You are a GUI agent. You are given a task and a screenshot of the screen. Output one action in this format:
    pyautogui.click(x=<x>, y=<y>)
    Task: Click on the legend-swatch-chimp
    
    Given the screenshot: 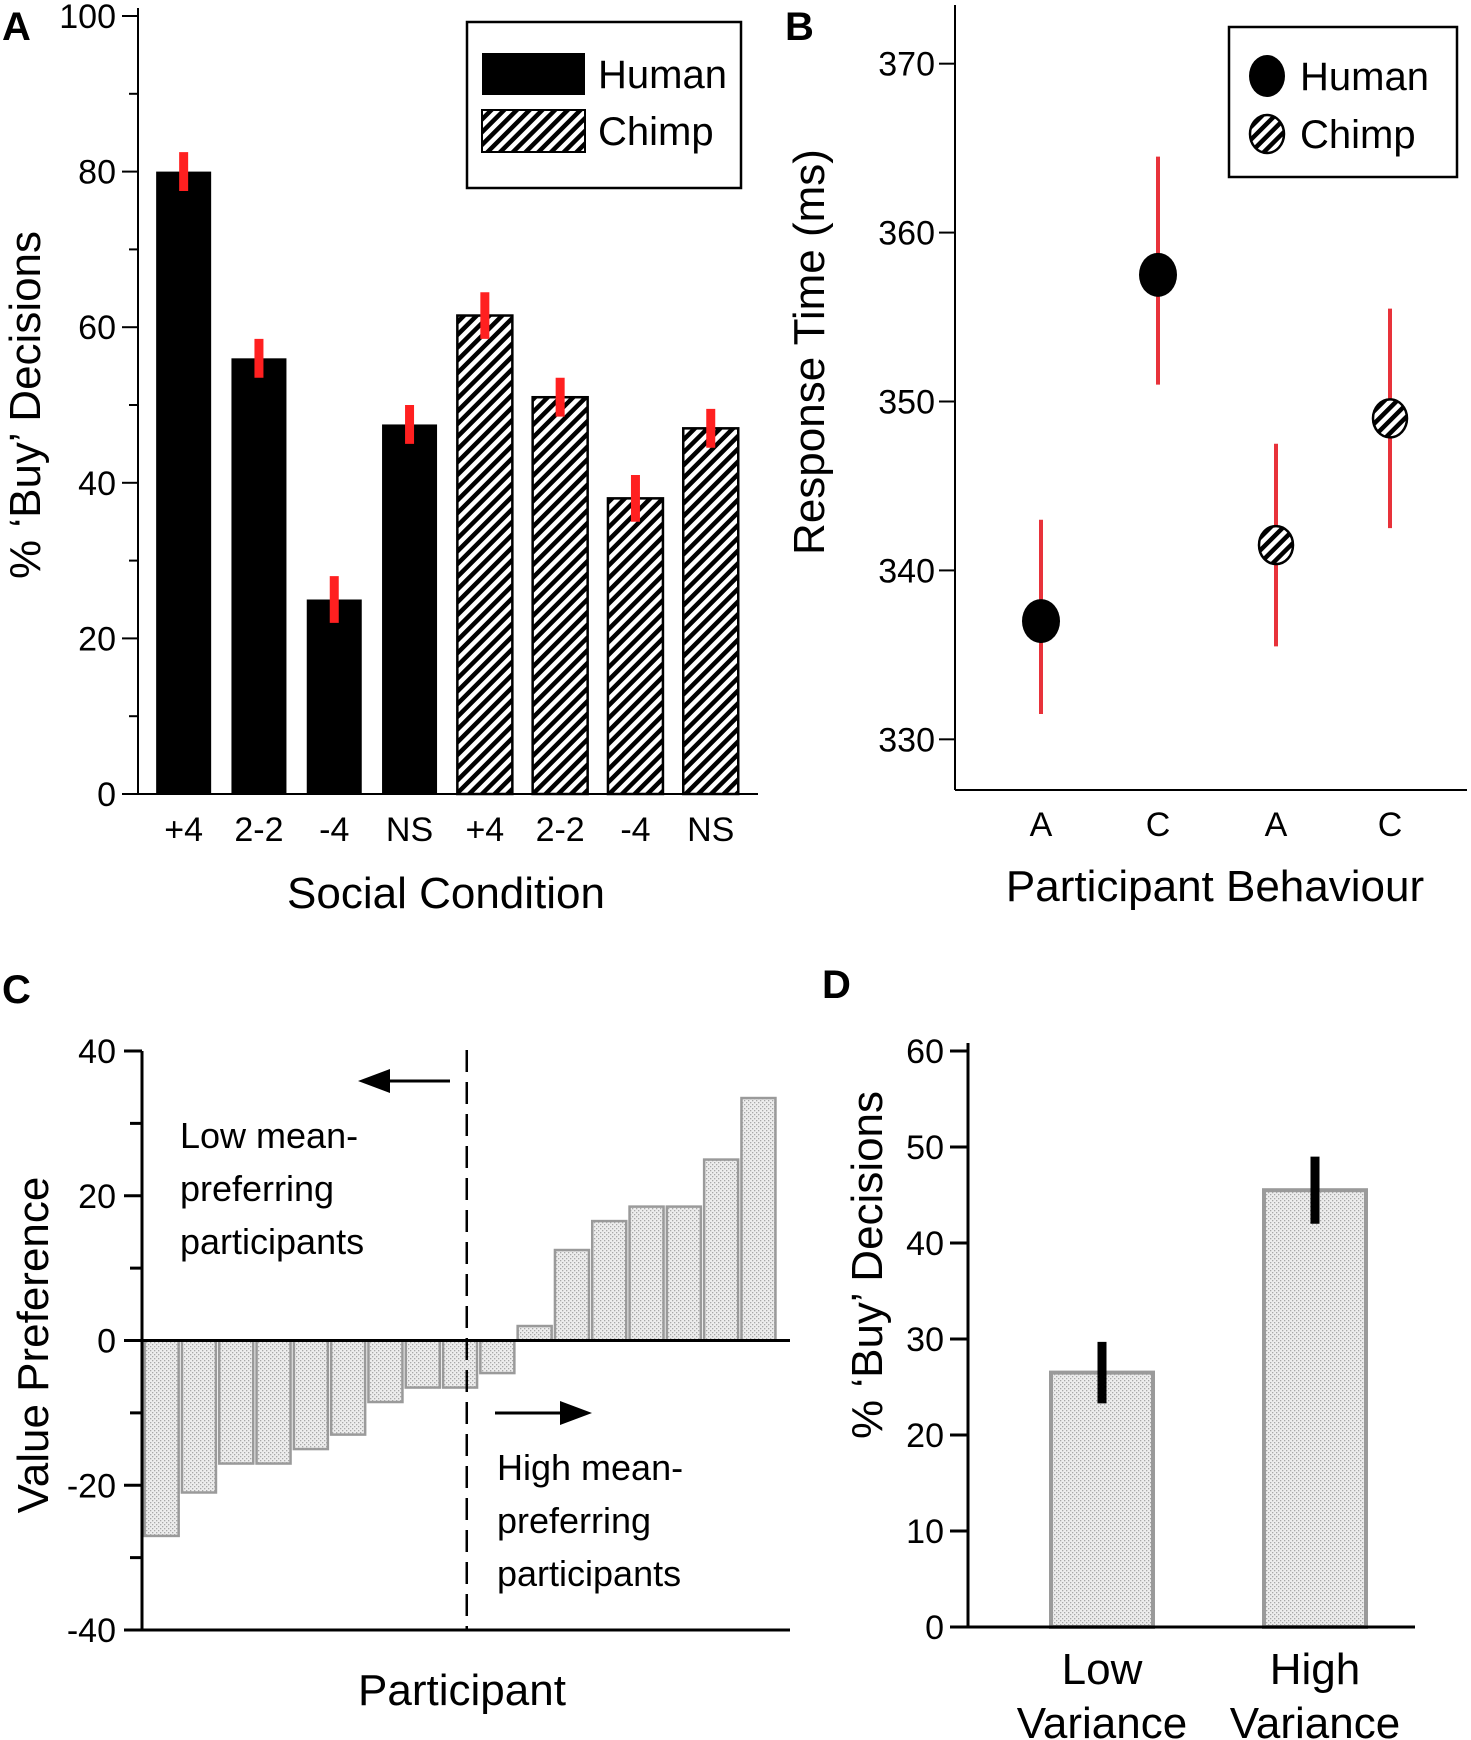 What is the action you would take?
    pyautogui.click(x=533, y=131)
    